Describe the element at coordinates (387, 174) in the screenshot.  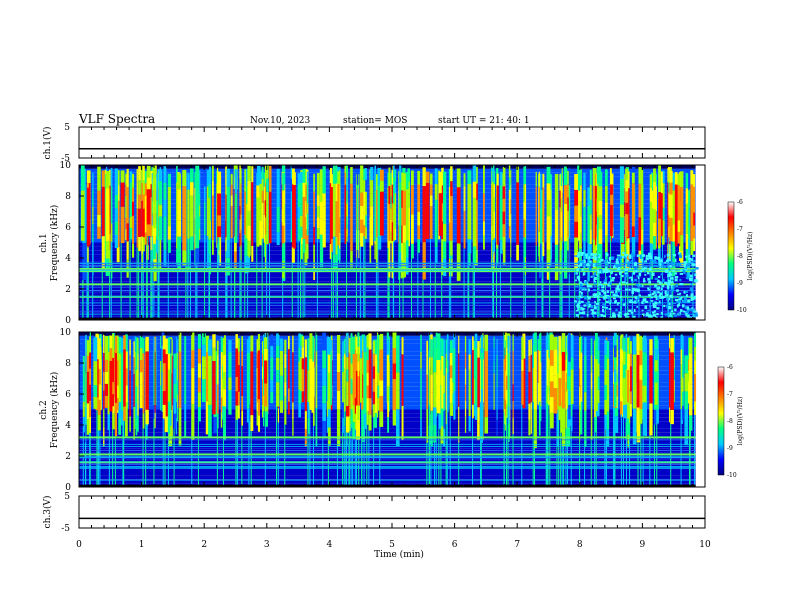
I see `spectrogram-row` at that location.